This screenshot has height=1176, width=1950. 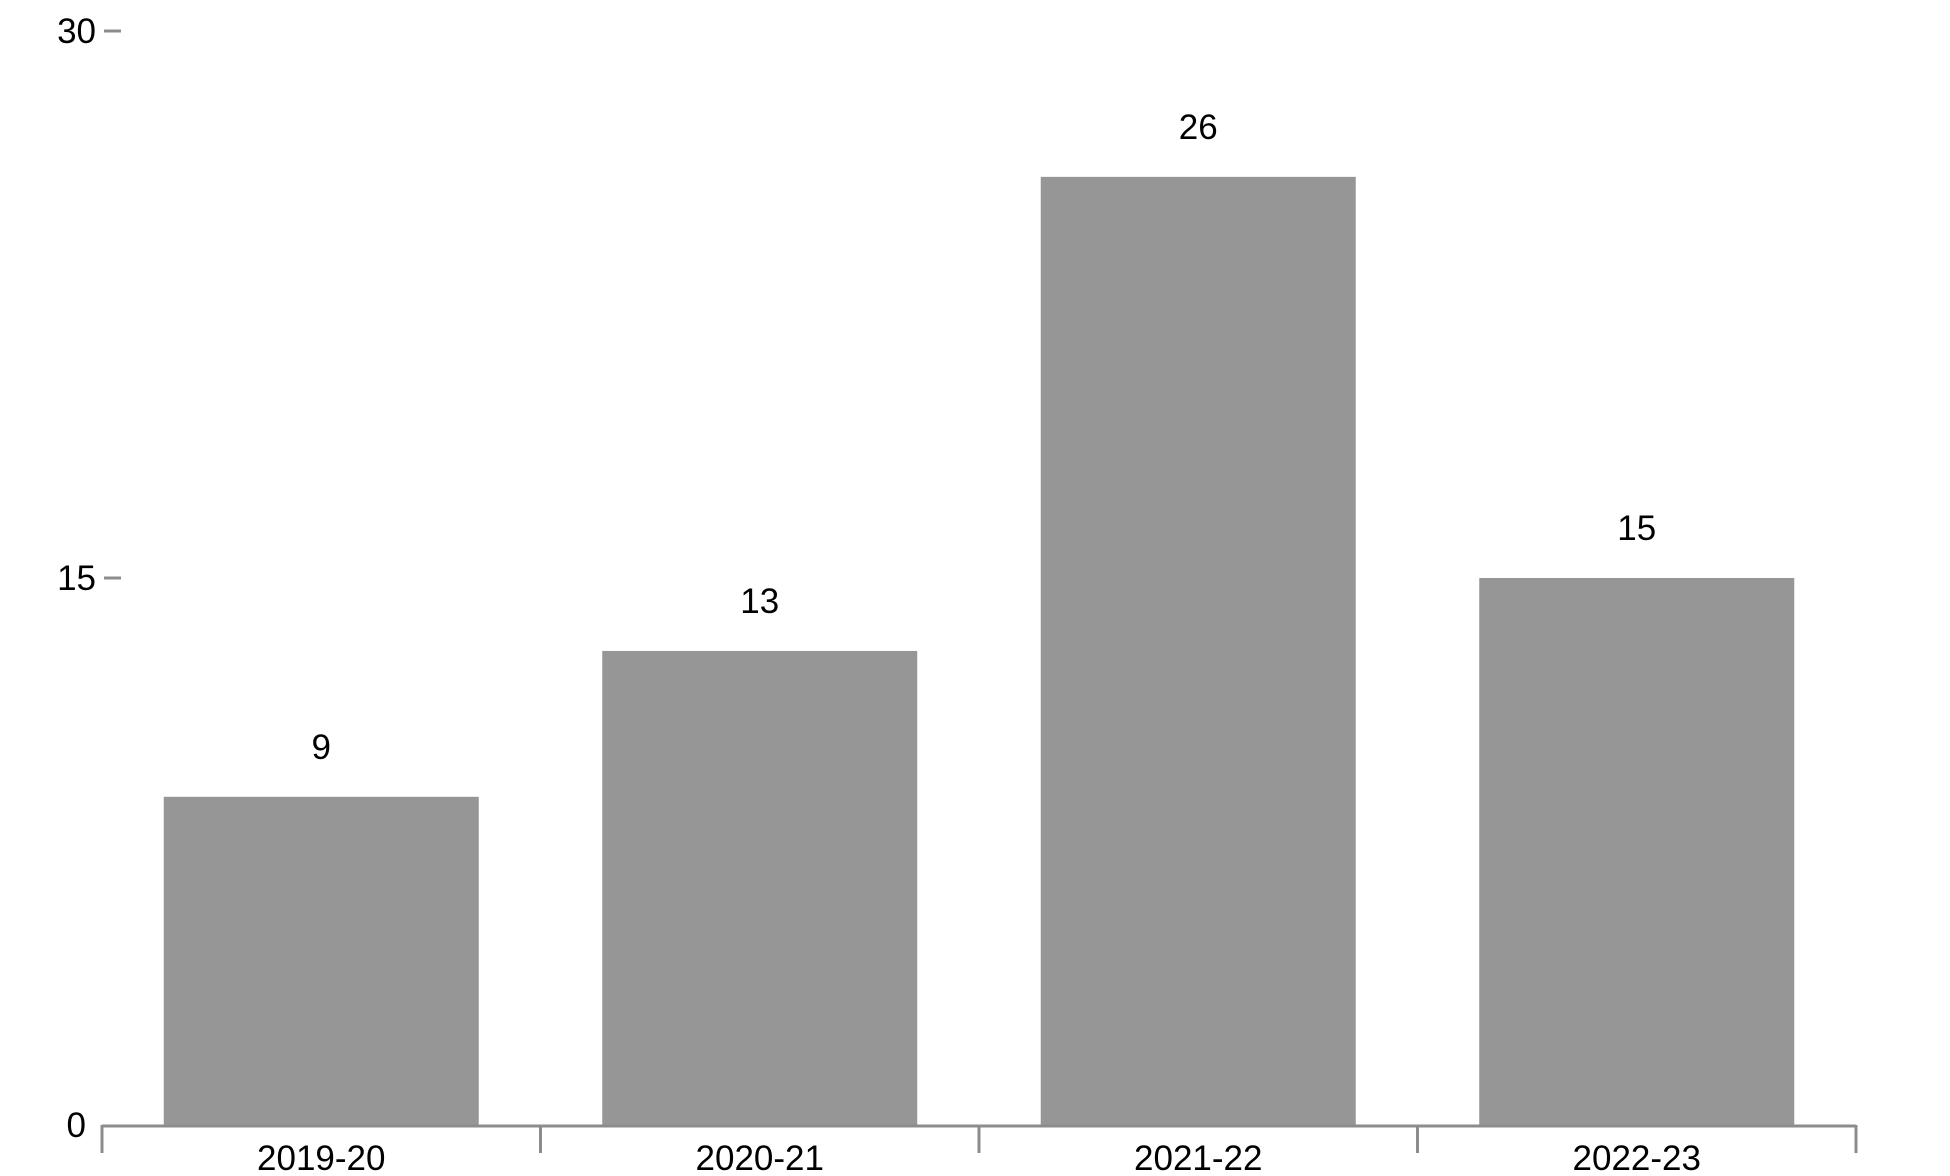 What do you see at coordinates (759, 601) in the screenshot?
I see `data-label: 13` at bounding box center [759, 601].